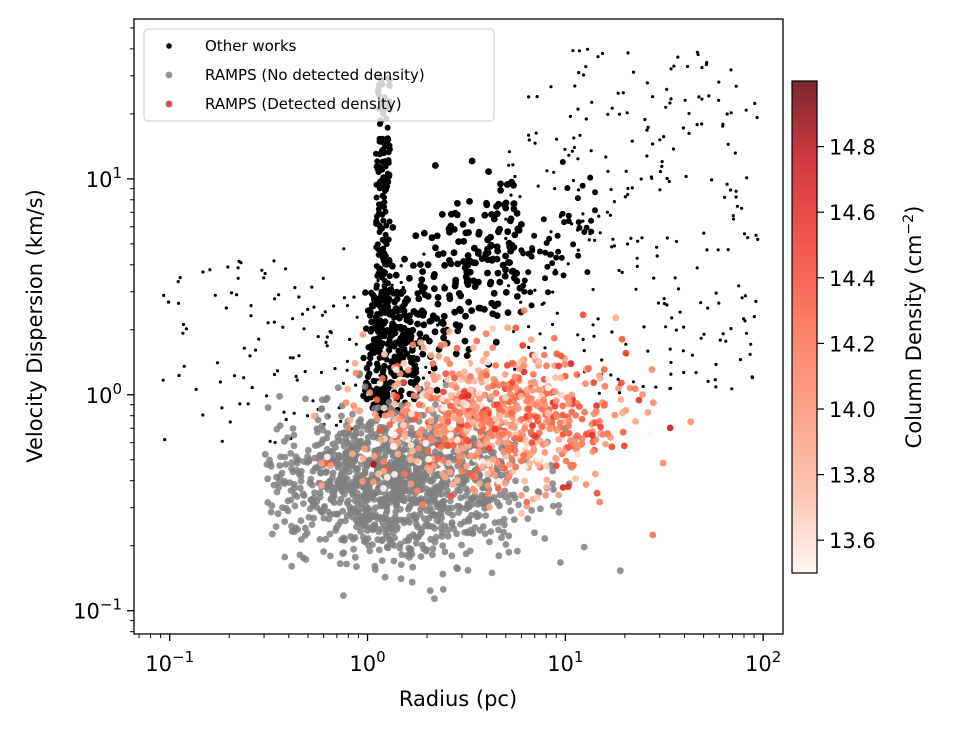 The height and width of the screenshot is (734, 955). Describe the element at coordinates (852, 344) in the screenshot. I see `colorbar-tick-label: 14.2` at that location.